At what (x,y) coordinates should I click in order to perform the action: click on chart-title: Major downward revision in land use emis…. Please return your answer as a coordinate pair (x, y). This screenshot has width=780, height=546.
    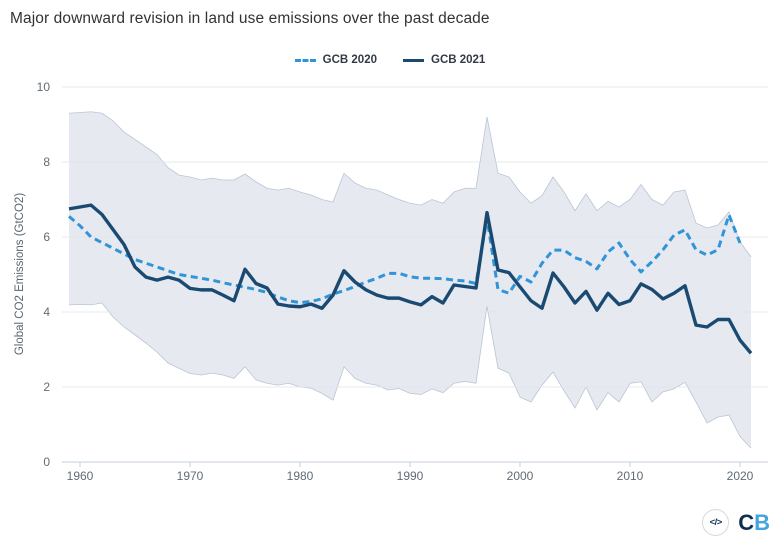
    Looking at the image, I should click on (250, 18).